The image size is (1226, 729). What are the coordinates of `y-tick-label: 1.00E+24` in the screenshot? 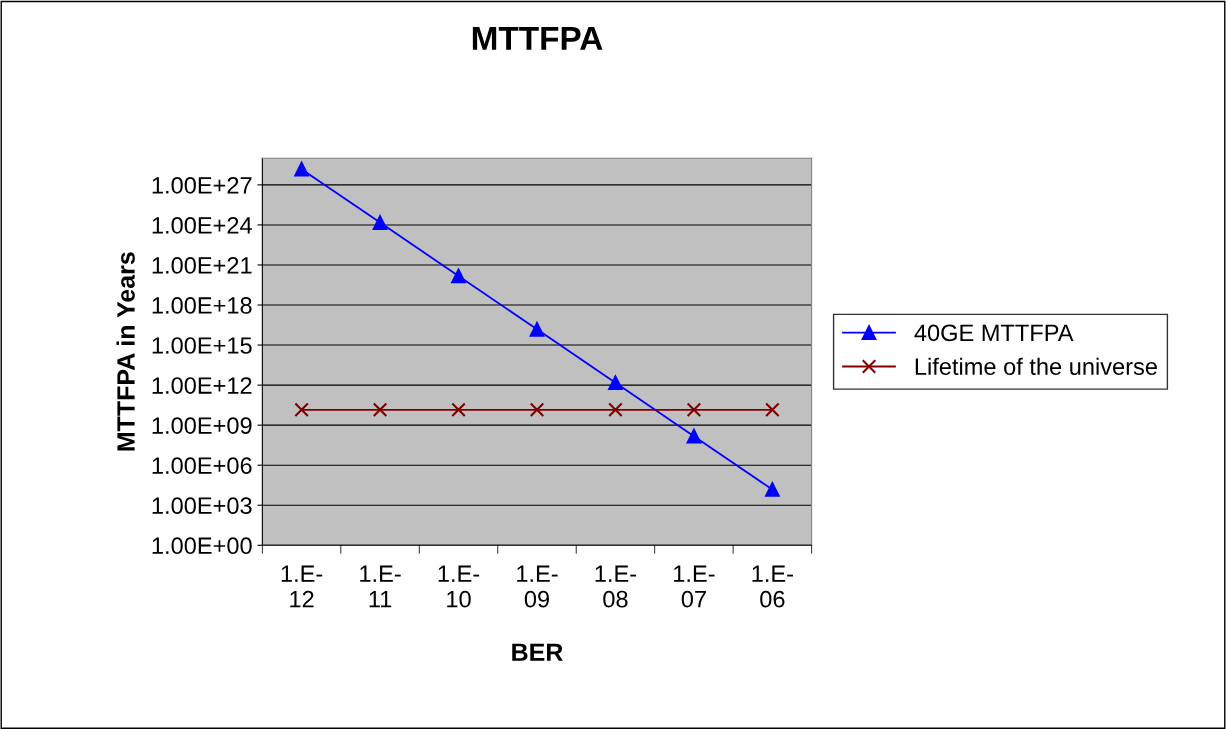 It's located at (202, 225).